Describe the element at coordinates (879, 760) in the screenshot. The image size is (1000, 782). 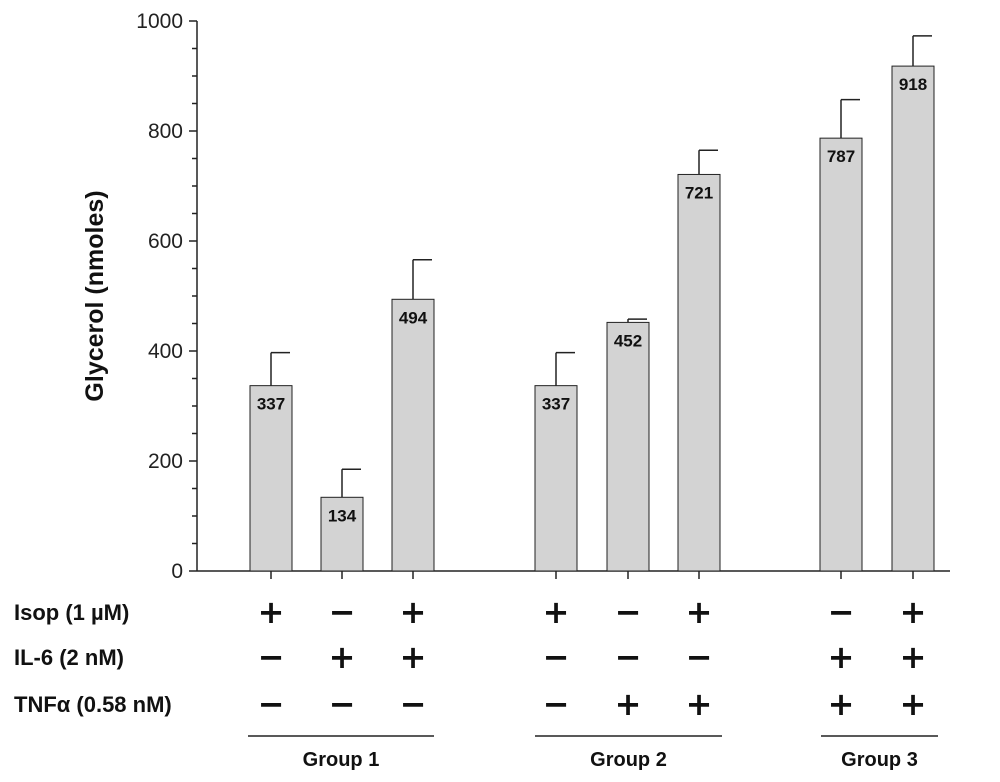
I see `group-label: Group 3` at that location.